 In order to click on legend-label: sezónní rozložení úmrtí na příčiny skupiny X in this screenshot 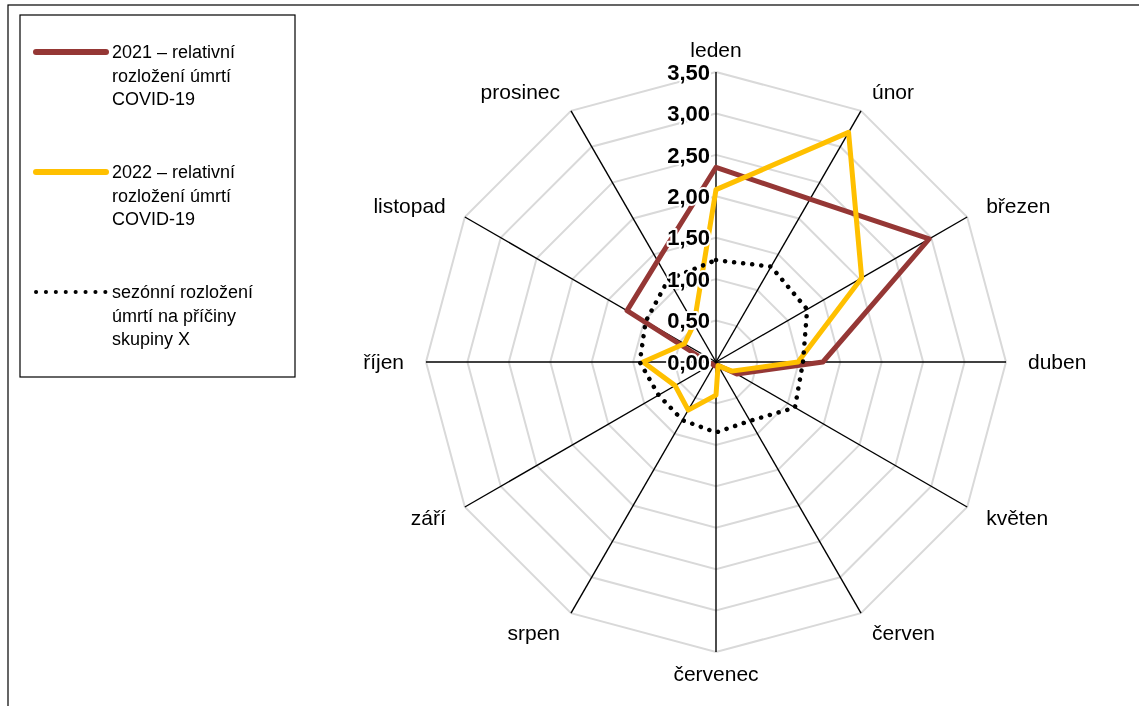, I will do `click(183, 316)`.